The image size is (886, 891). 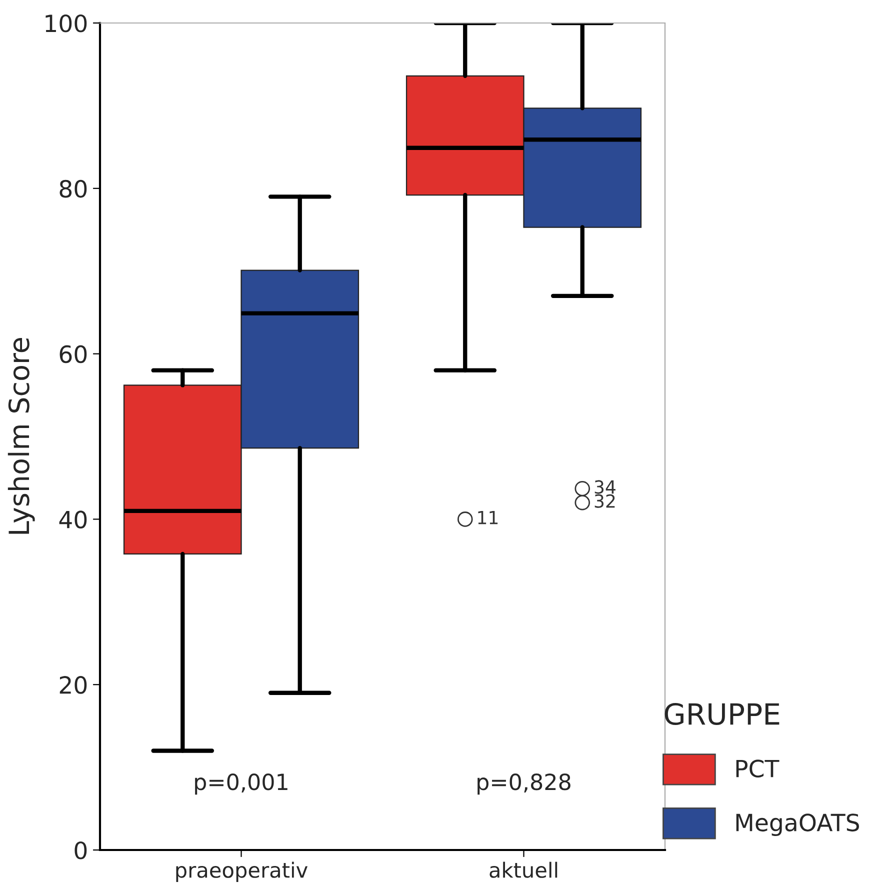 I want to click on y-axis-title: Lysholm Score, so click(x=21, y=436).